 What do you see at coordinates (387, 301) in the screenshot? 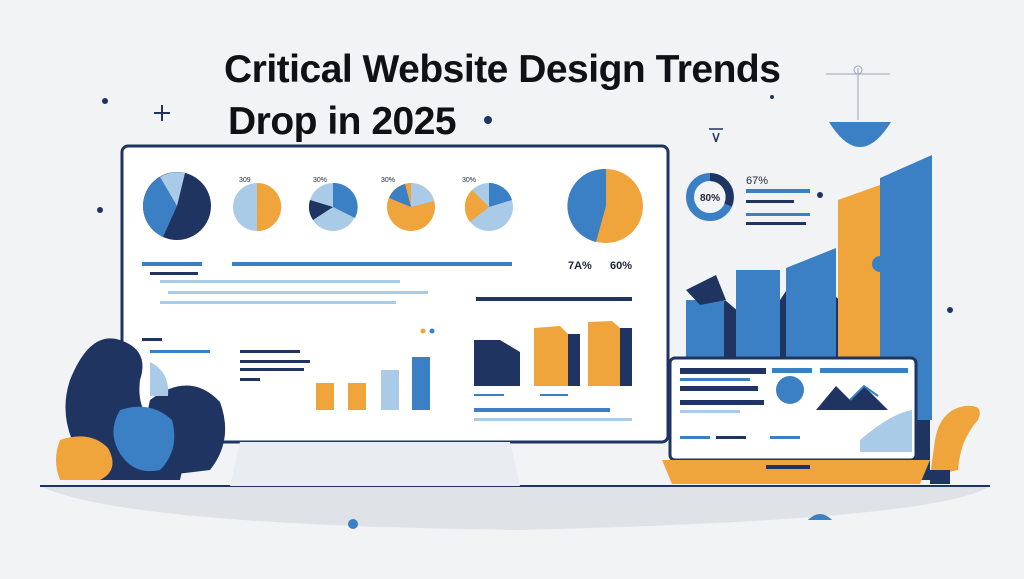
I see `text-line-placeholders` at bounding box center [387, 301].